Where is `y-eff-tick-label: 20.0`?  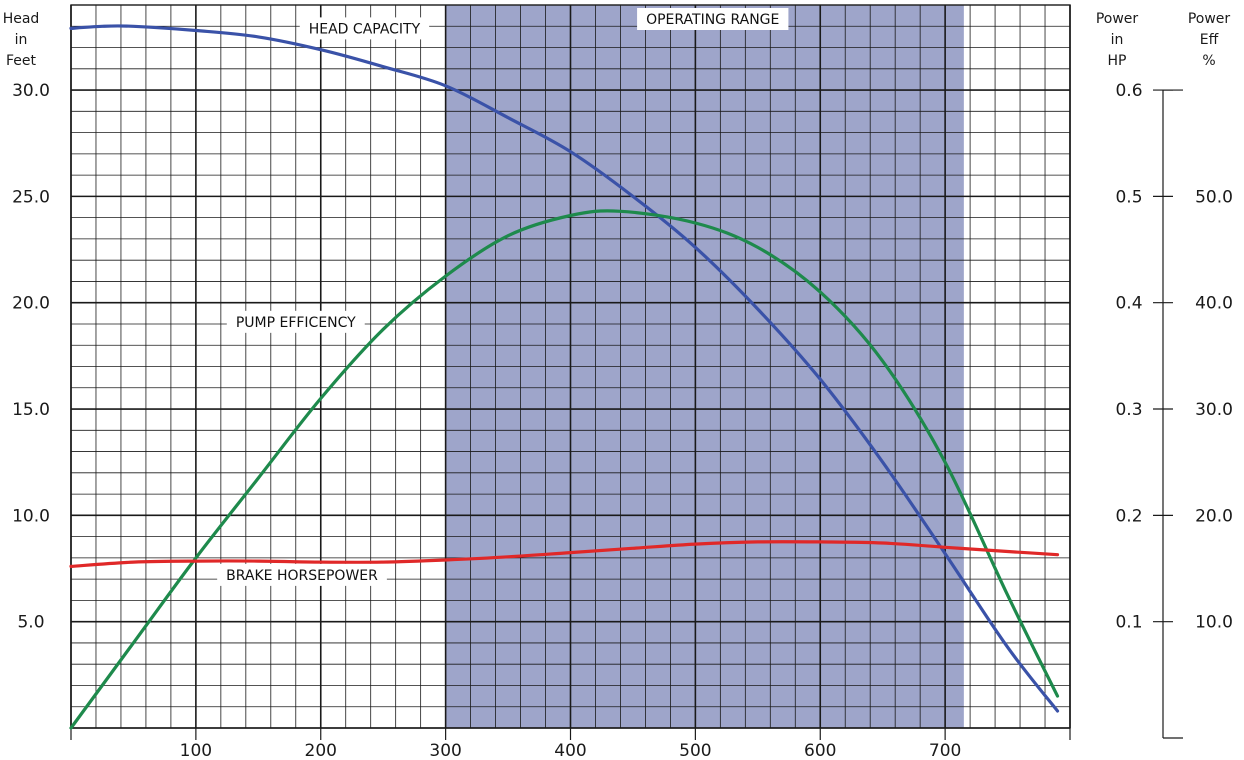 y-eff-tick-label: 20.0 is located at coordinates (1214, 516).